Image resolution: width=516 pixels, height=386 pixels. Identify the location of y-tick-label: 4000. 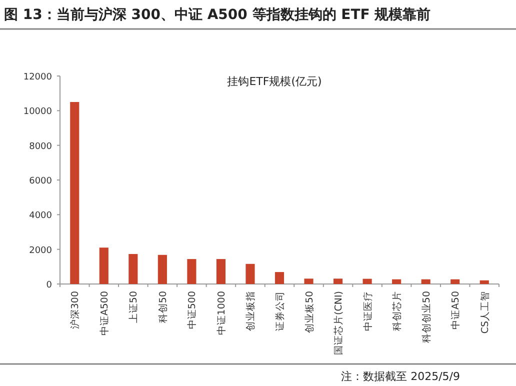
(40, 216).